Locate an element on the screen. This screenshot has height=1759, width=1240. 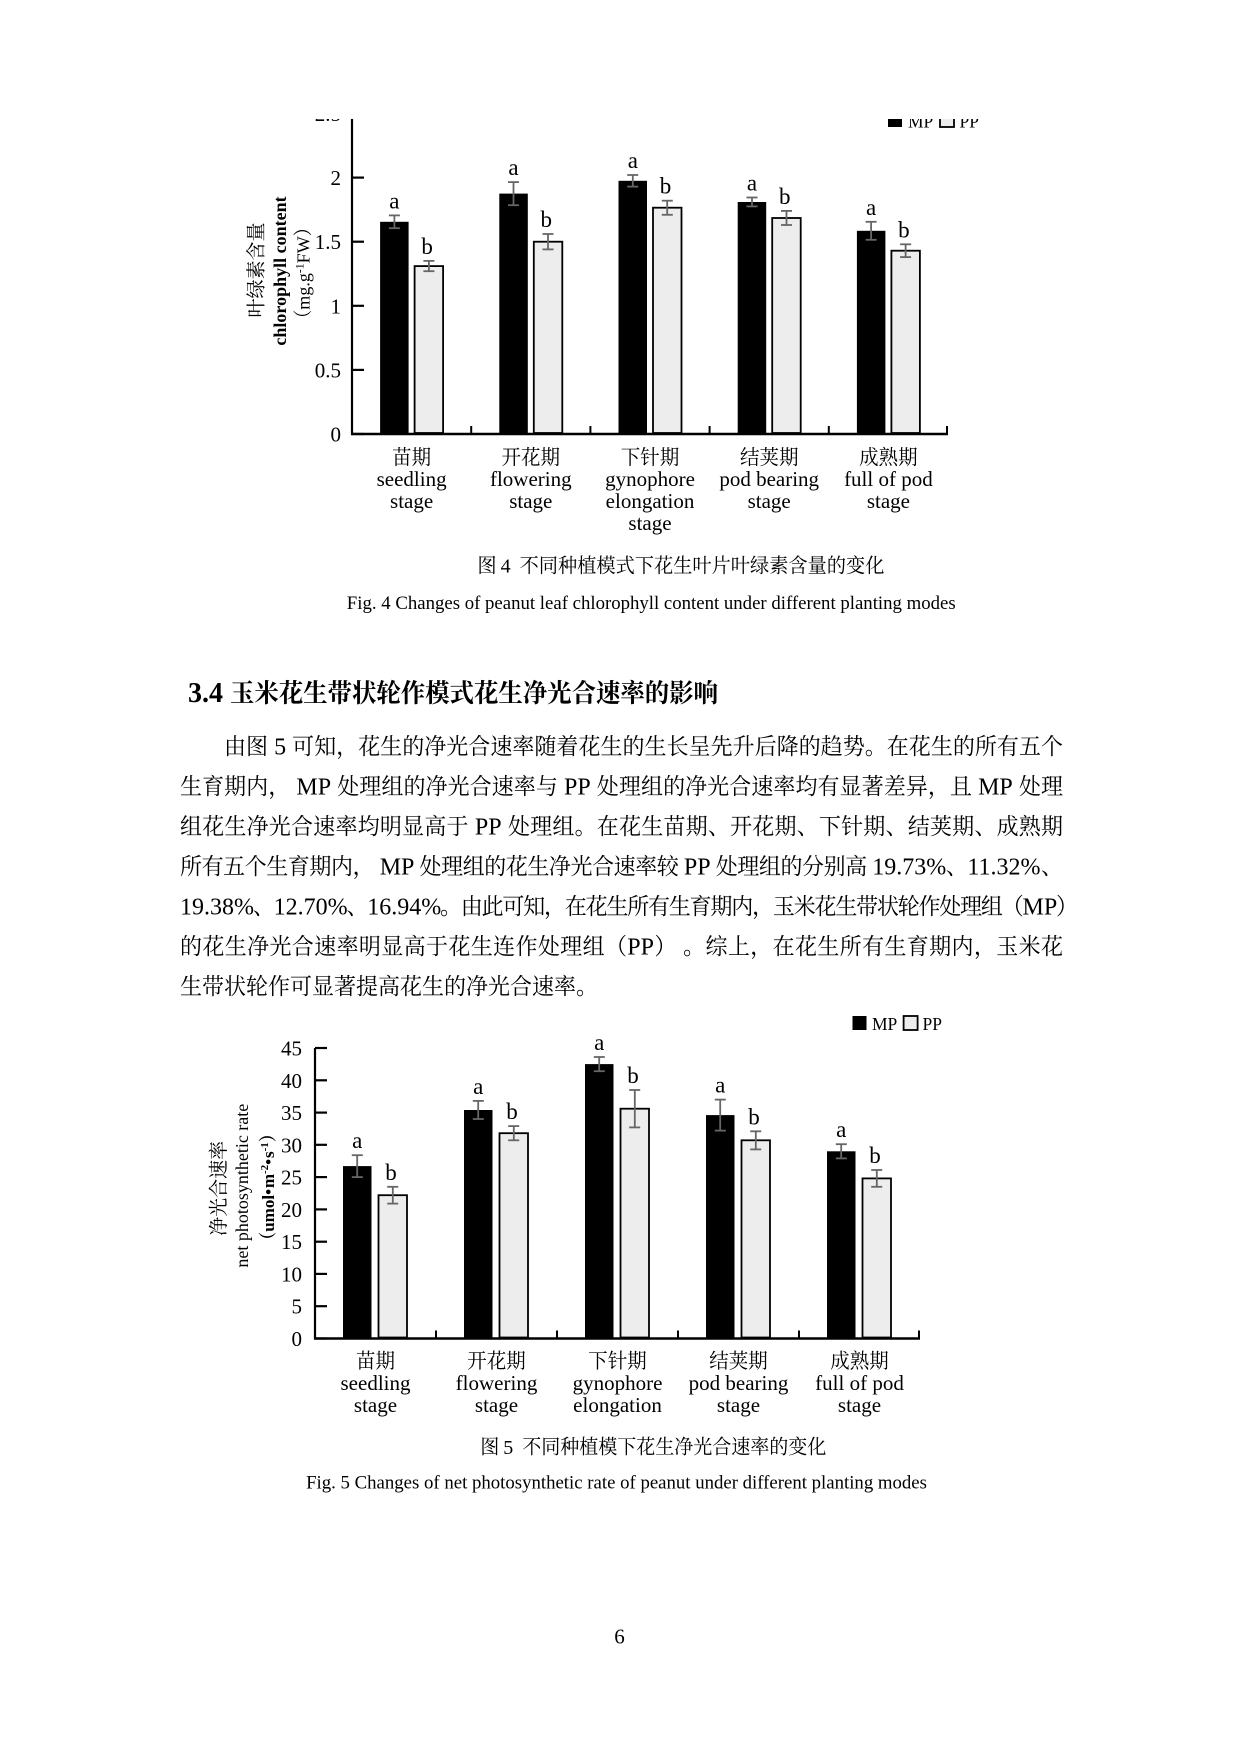
svg-text: 12.70% is located at coordinates (311, 907).